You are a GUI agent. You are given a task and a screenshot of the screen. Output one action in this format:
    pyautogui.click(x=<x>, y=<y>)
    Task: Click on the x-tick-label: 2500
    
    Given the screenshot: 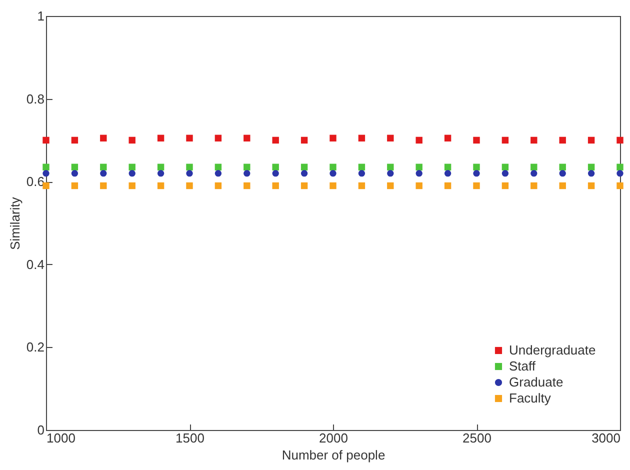 What is the action you would take?
    pyautogui.click(x=477, y=438)
    